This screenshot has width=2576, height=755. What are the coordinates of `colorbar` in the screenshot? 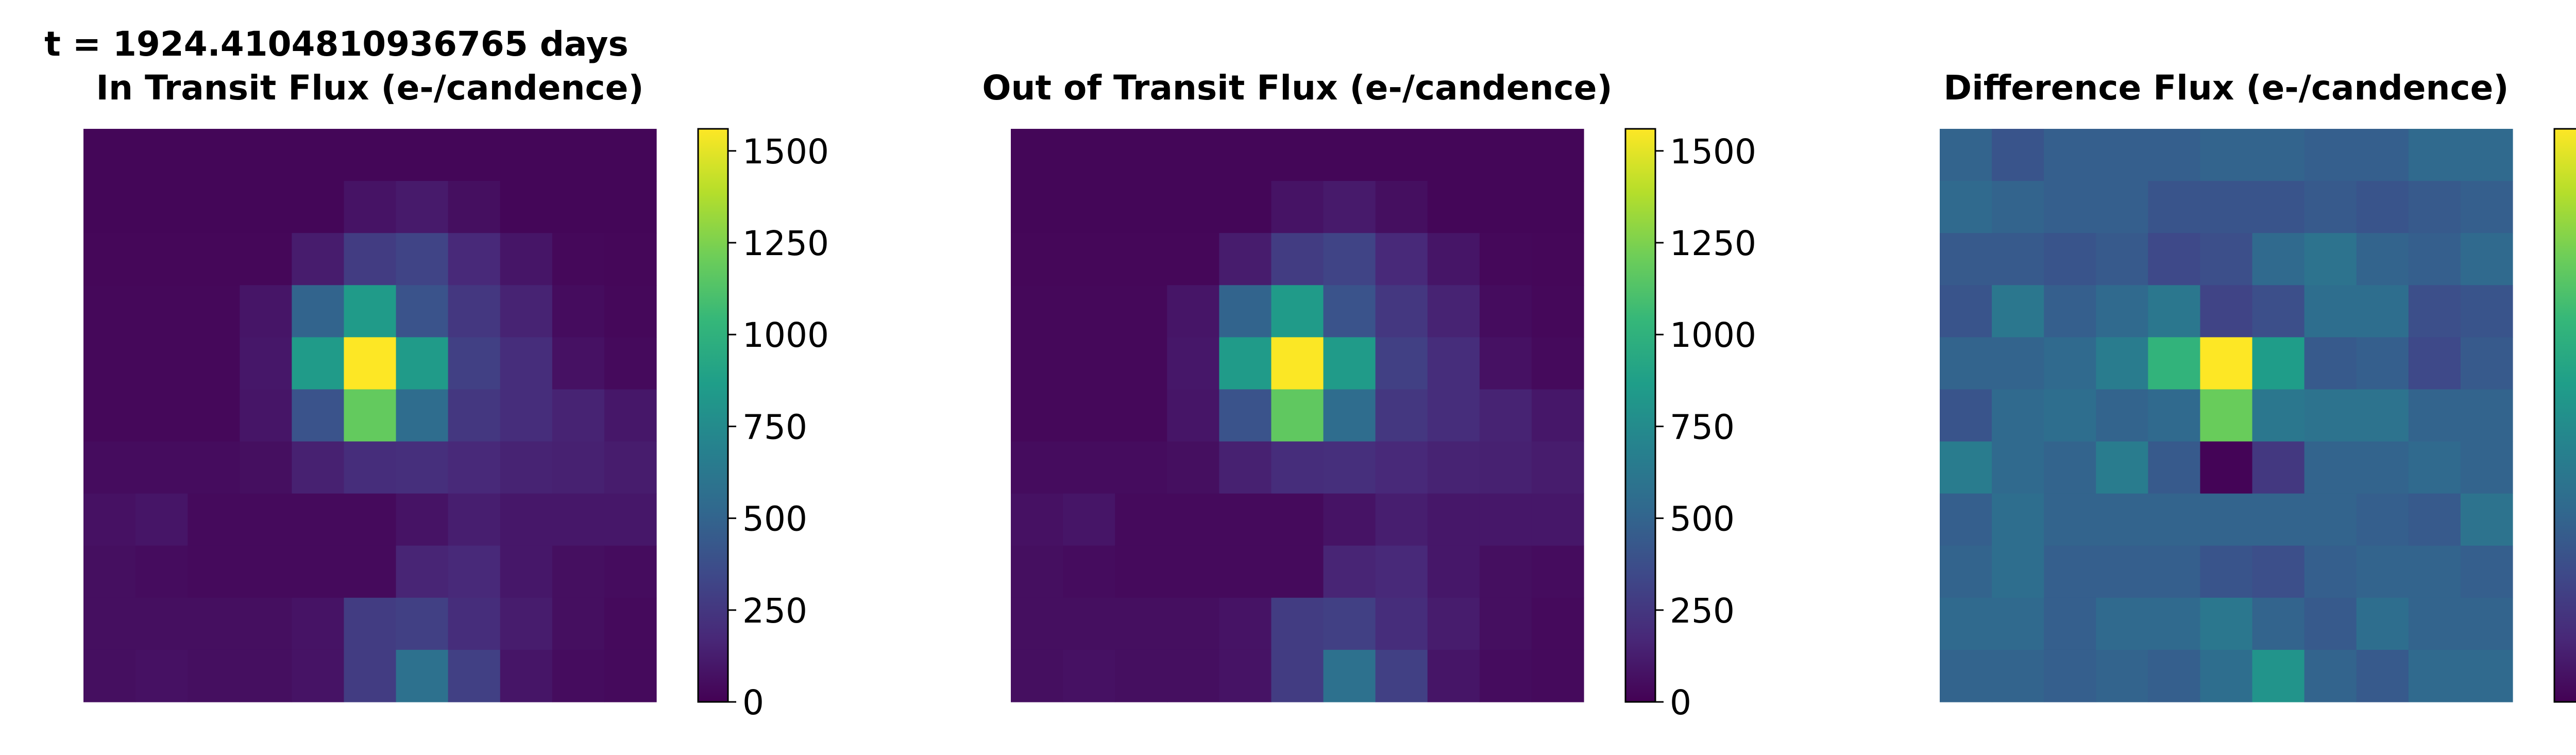 It's located at (1640, 415).